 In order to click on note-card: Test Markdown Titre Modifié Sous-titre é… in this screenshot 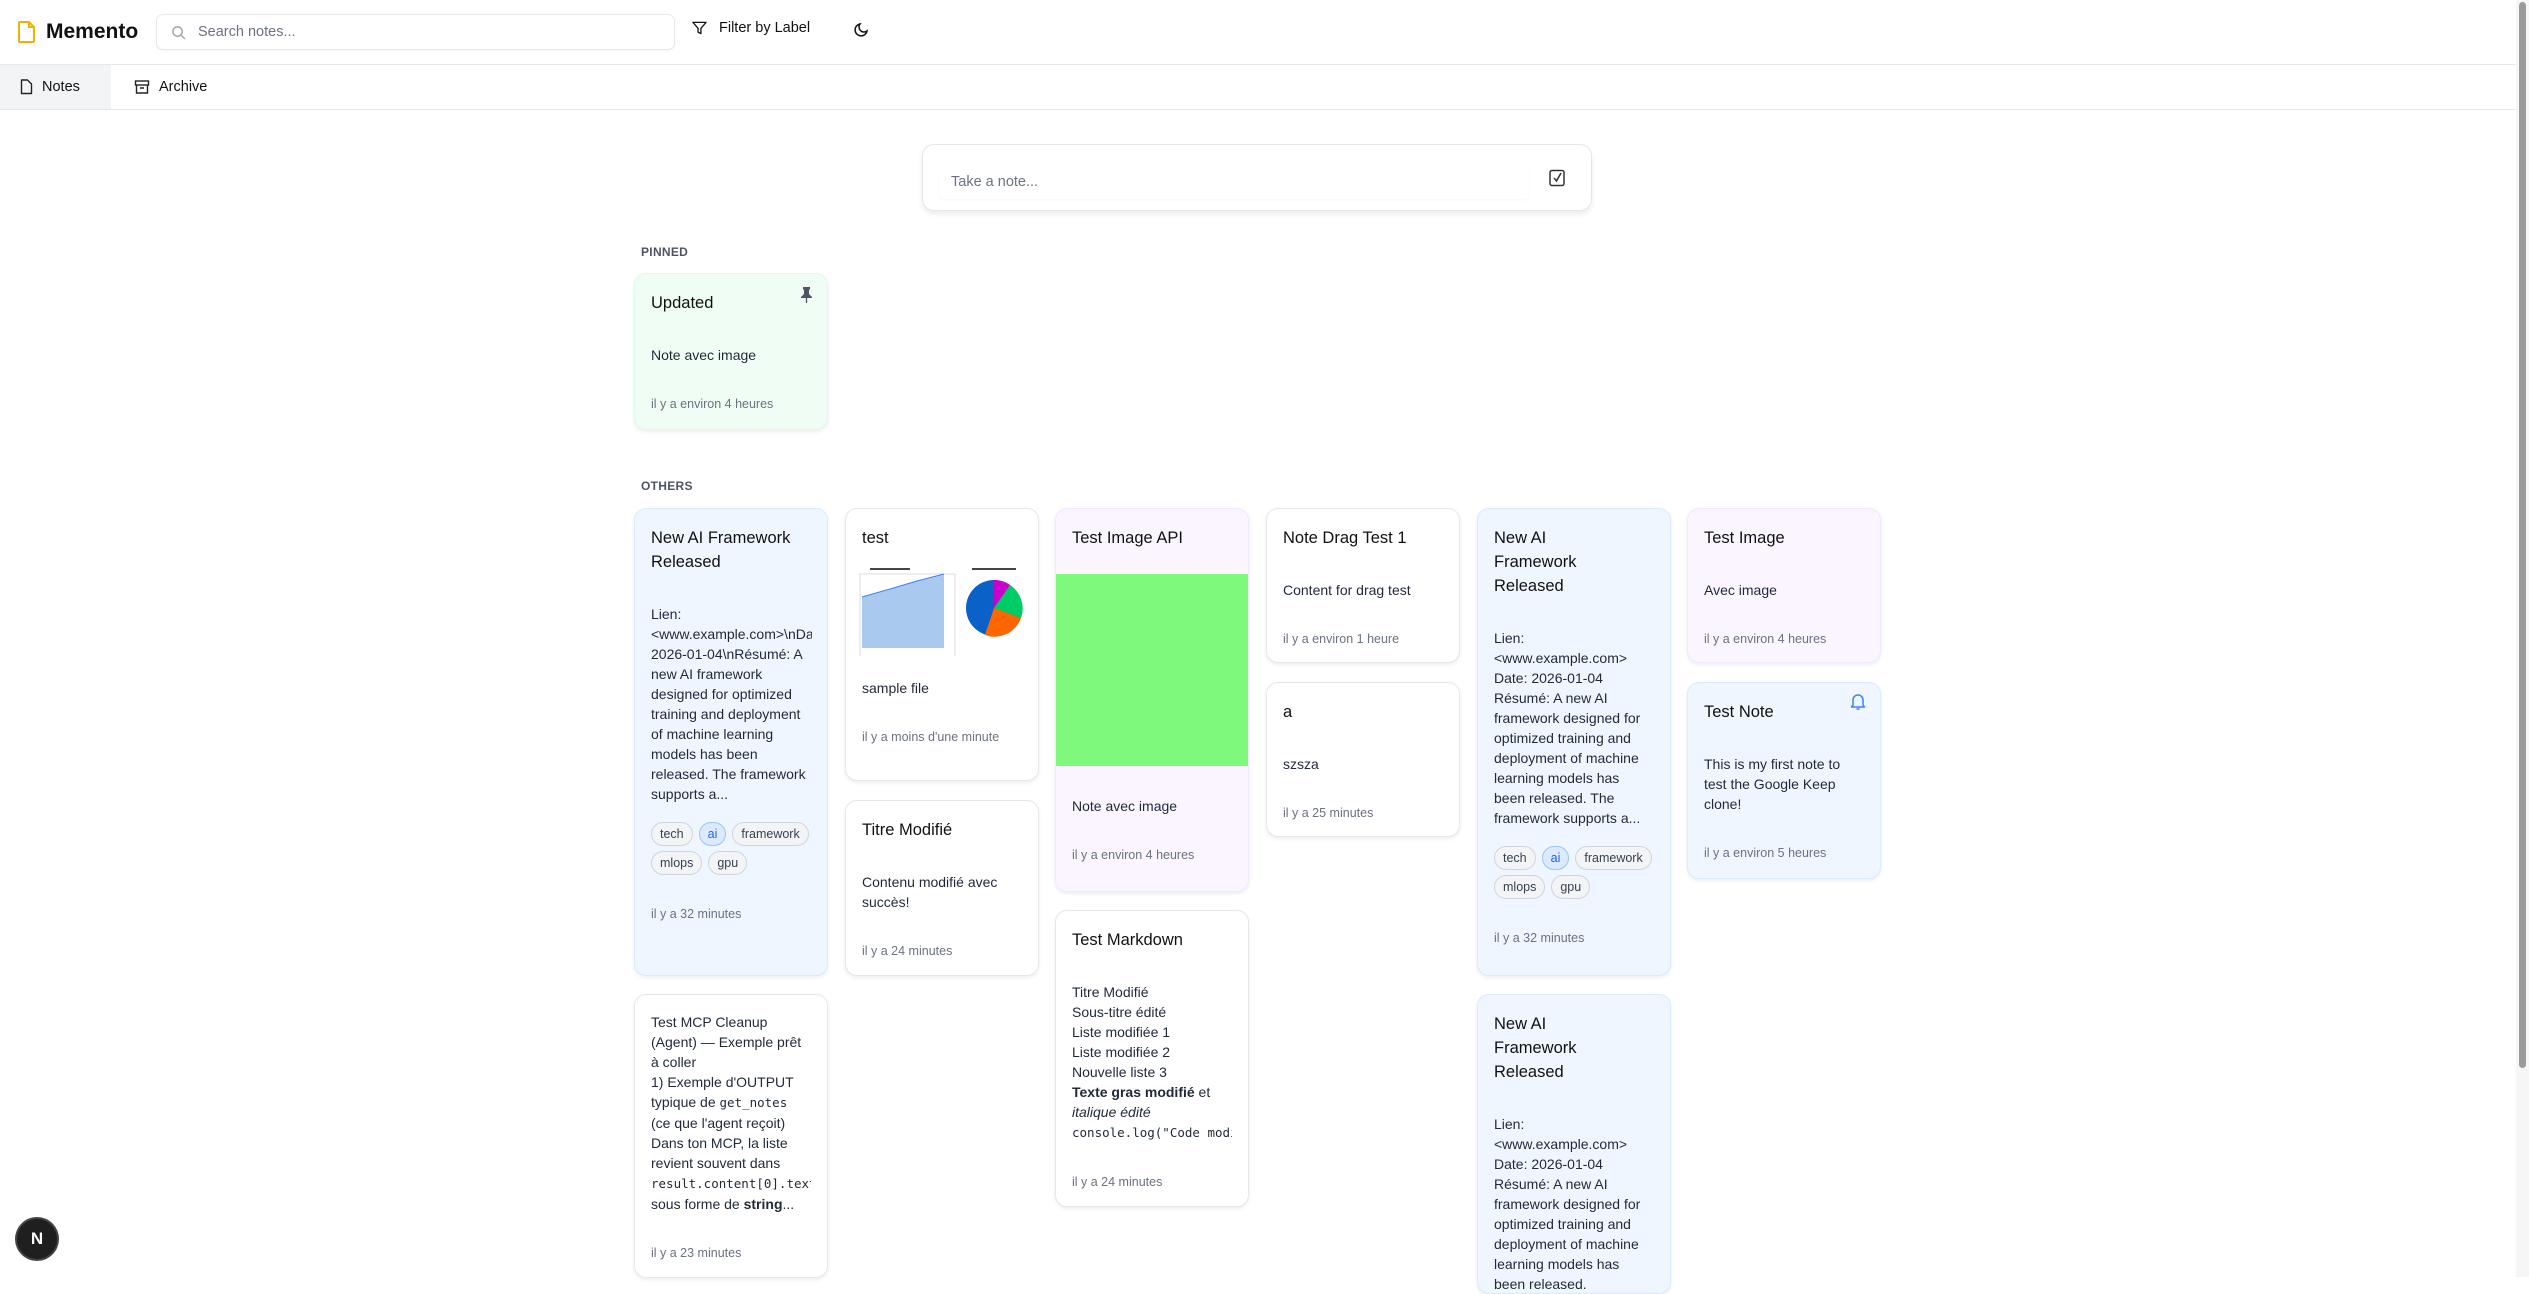, I will do `click(1152, 1058)`.